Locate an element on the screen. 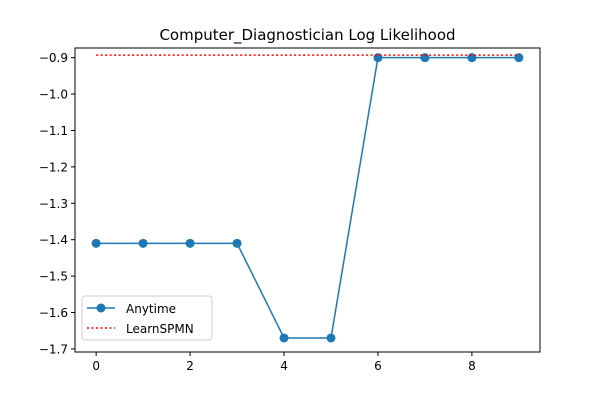  y-tick-label: −1.7 is located at coordinates (53, 349).